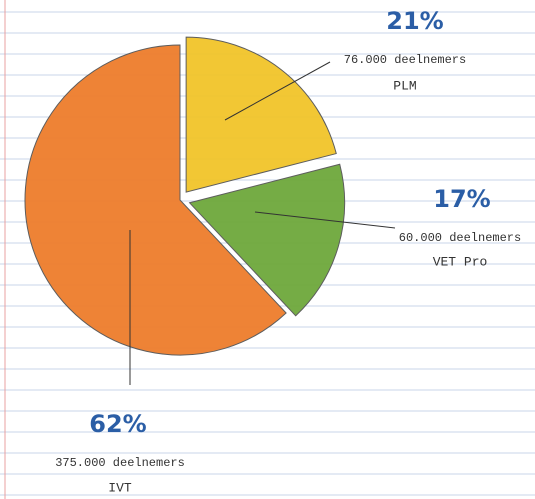 The width and height of the screenshot is (535, 499). What do you see at coordinates (414, 21) in the screenshot?
I see `value-label: 21%` at bounding box center [414, 21].